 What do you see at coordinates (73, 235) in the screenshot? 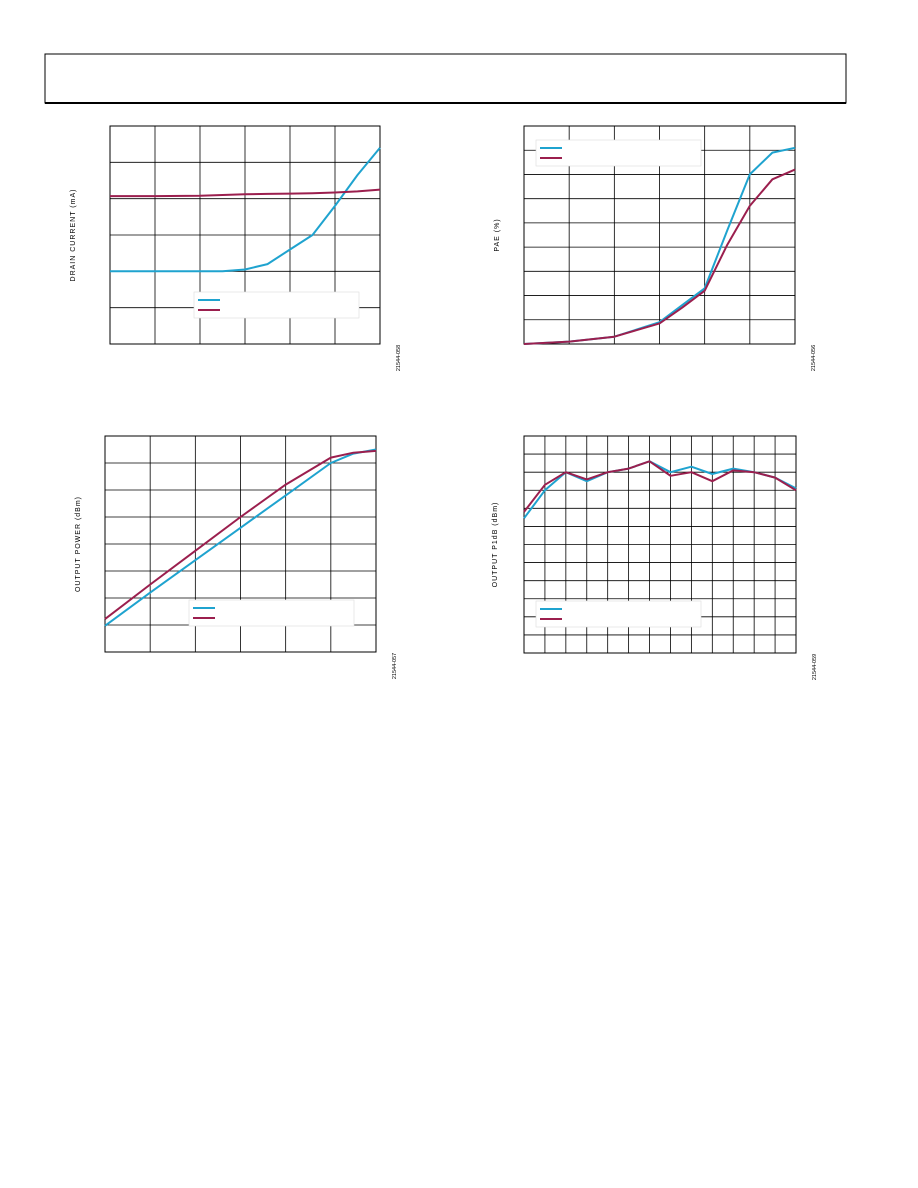
I see `y-axis-label: DRAIN CURRENT (mA)` at bounding box center [73, 235].